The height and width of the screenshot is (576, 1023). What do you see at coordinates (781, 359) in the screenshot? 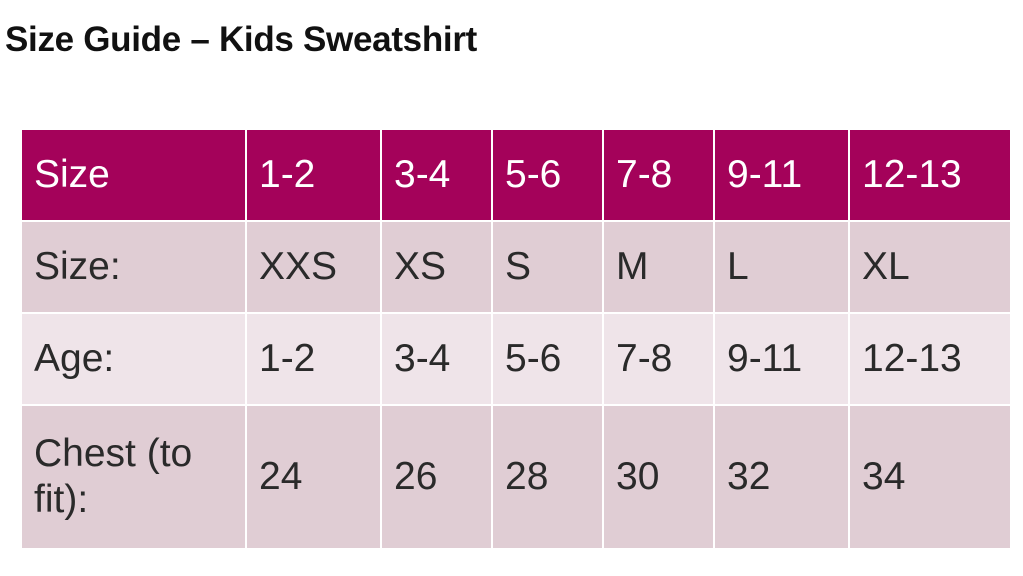
I see `table-cell: 9-11` at bounding box center [781, 359].